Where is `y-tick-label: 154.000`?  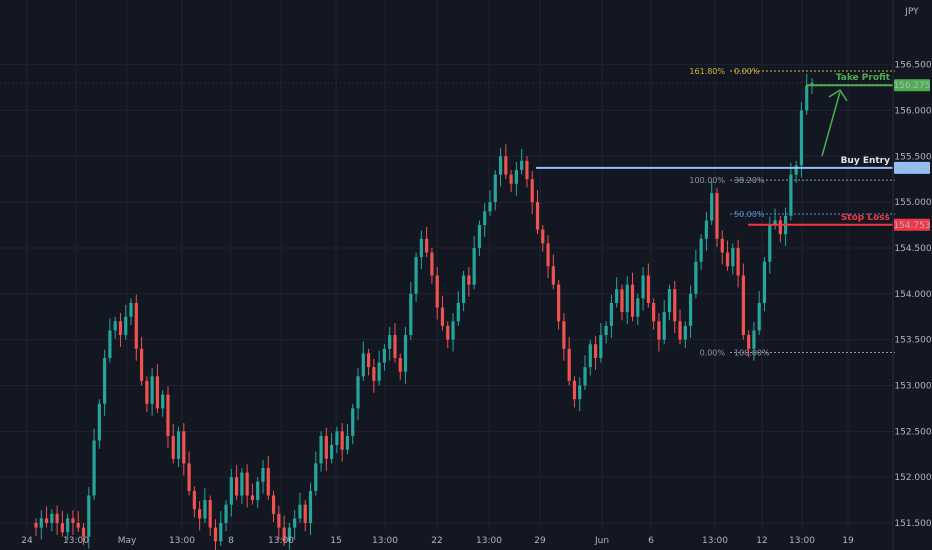 y-tick-label: 154.000 is located at coordinates (912, 295).